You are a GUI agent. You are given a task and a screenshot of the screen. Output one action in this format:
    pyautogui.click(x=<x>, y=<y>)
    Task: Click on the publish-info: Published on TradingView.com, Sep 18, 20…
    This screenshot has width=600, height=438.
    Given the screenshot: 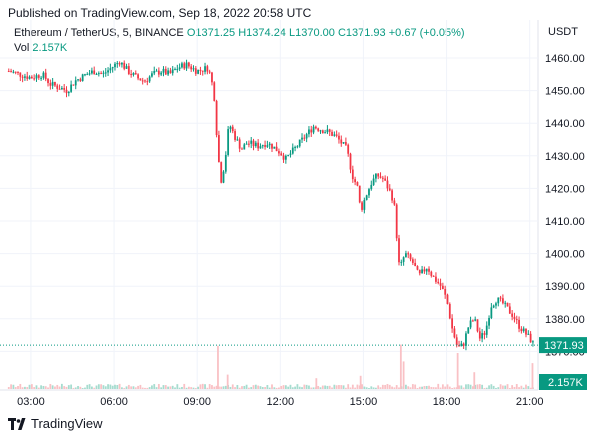 What is the action you would take?
    pyautogui.click(x=160, y=13)
    